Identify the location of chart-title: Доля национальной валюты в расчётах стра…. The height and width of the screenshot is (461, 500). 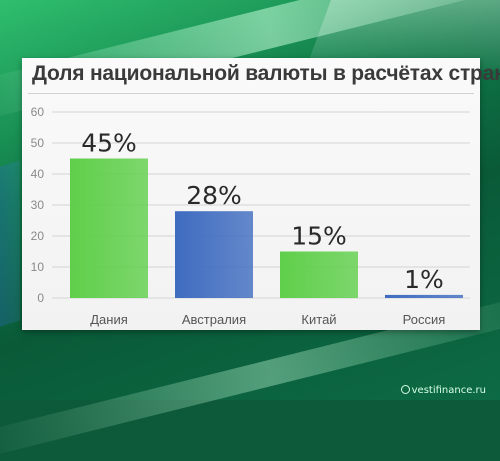
(266, 73).